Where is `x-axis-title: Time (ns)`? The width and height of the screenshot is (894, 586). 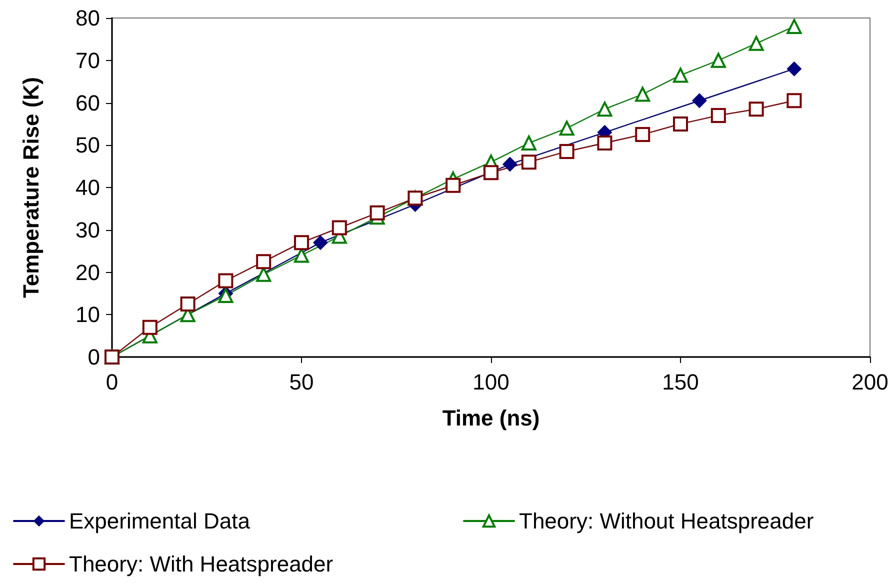
x-axis-title: Time (ns) is located at coordinates (491, 418).